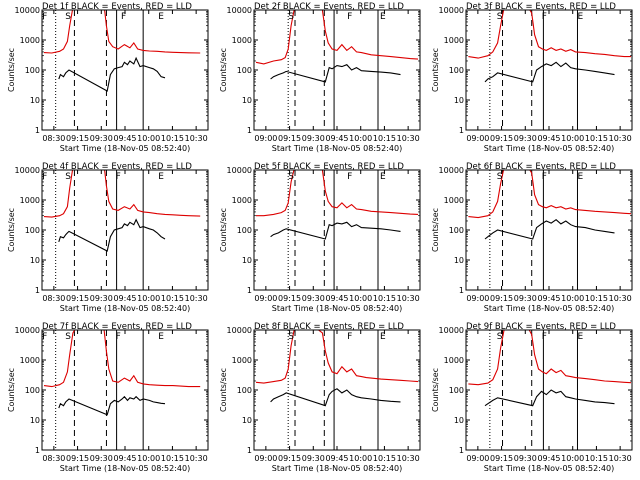  Describe the element at coordinates (117, 167) in the screenshot. I see `panel-title: Det 4f BLACK = Events, RED = LLD` at that location.